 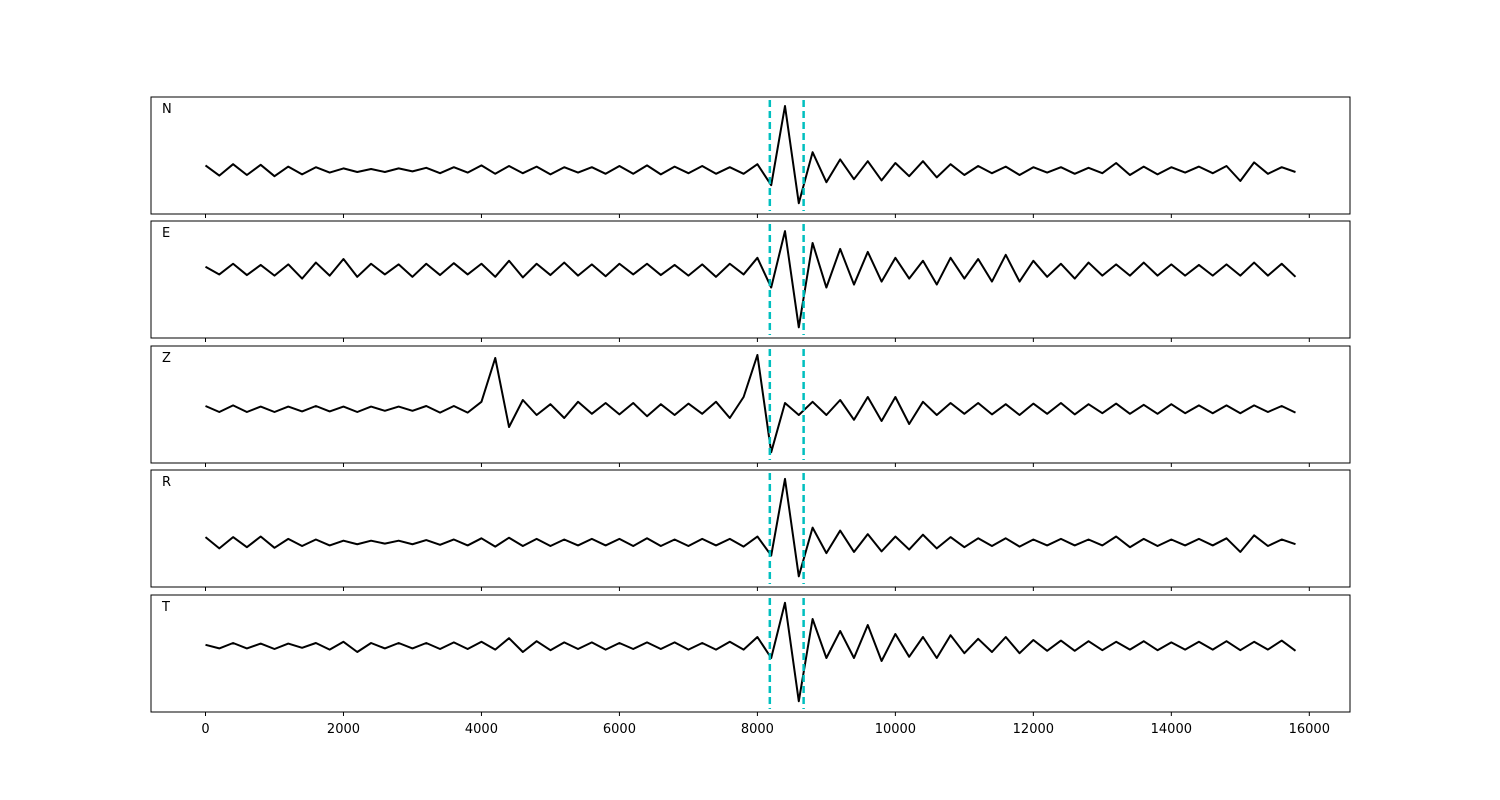 I want to click on x-tick-label: 2000, so click(x=343, y=729).